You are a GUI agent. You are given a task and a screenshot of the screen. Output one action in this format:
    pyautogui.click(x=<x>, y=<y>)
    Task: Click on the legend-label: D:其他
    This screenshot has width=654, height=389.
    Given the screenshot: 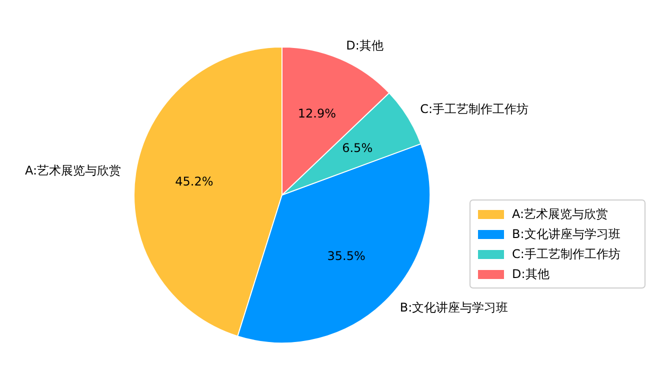 What is the action you would take?
    pyautogui.click(x=531, y=274)
    